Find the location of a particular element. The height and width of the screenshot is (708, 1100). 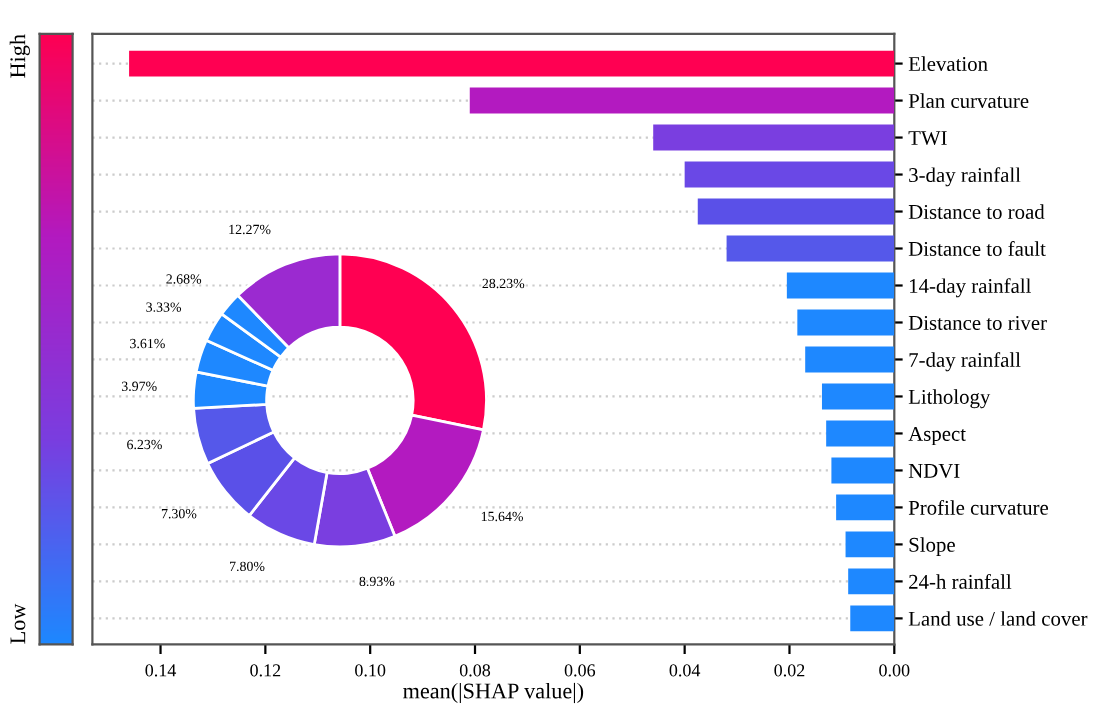

y-tick-label: Distance to river is located at coordinates (977, 322).